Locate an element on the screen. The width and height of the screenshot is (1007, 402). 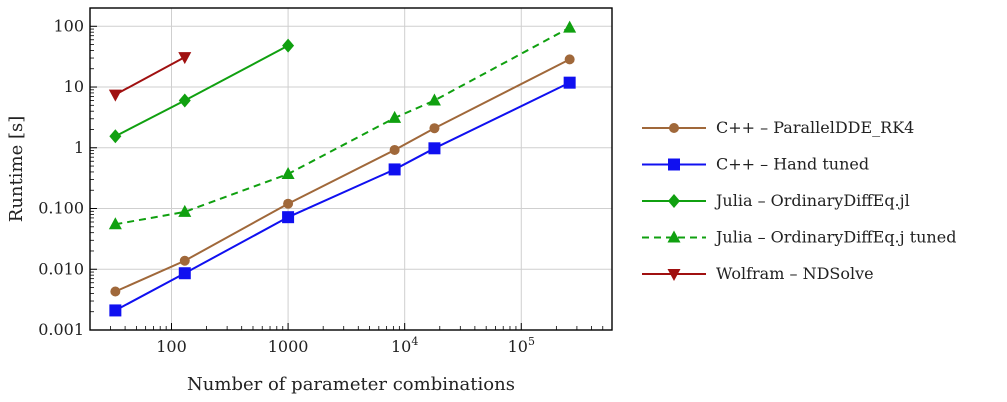
x-tick-label: 1000 is located at coordinates (288, 346).